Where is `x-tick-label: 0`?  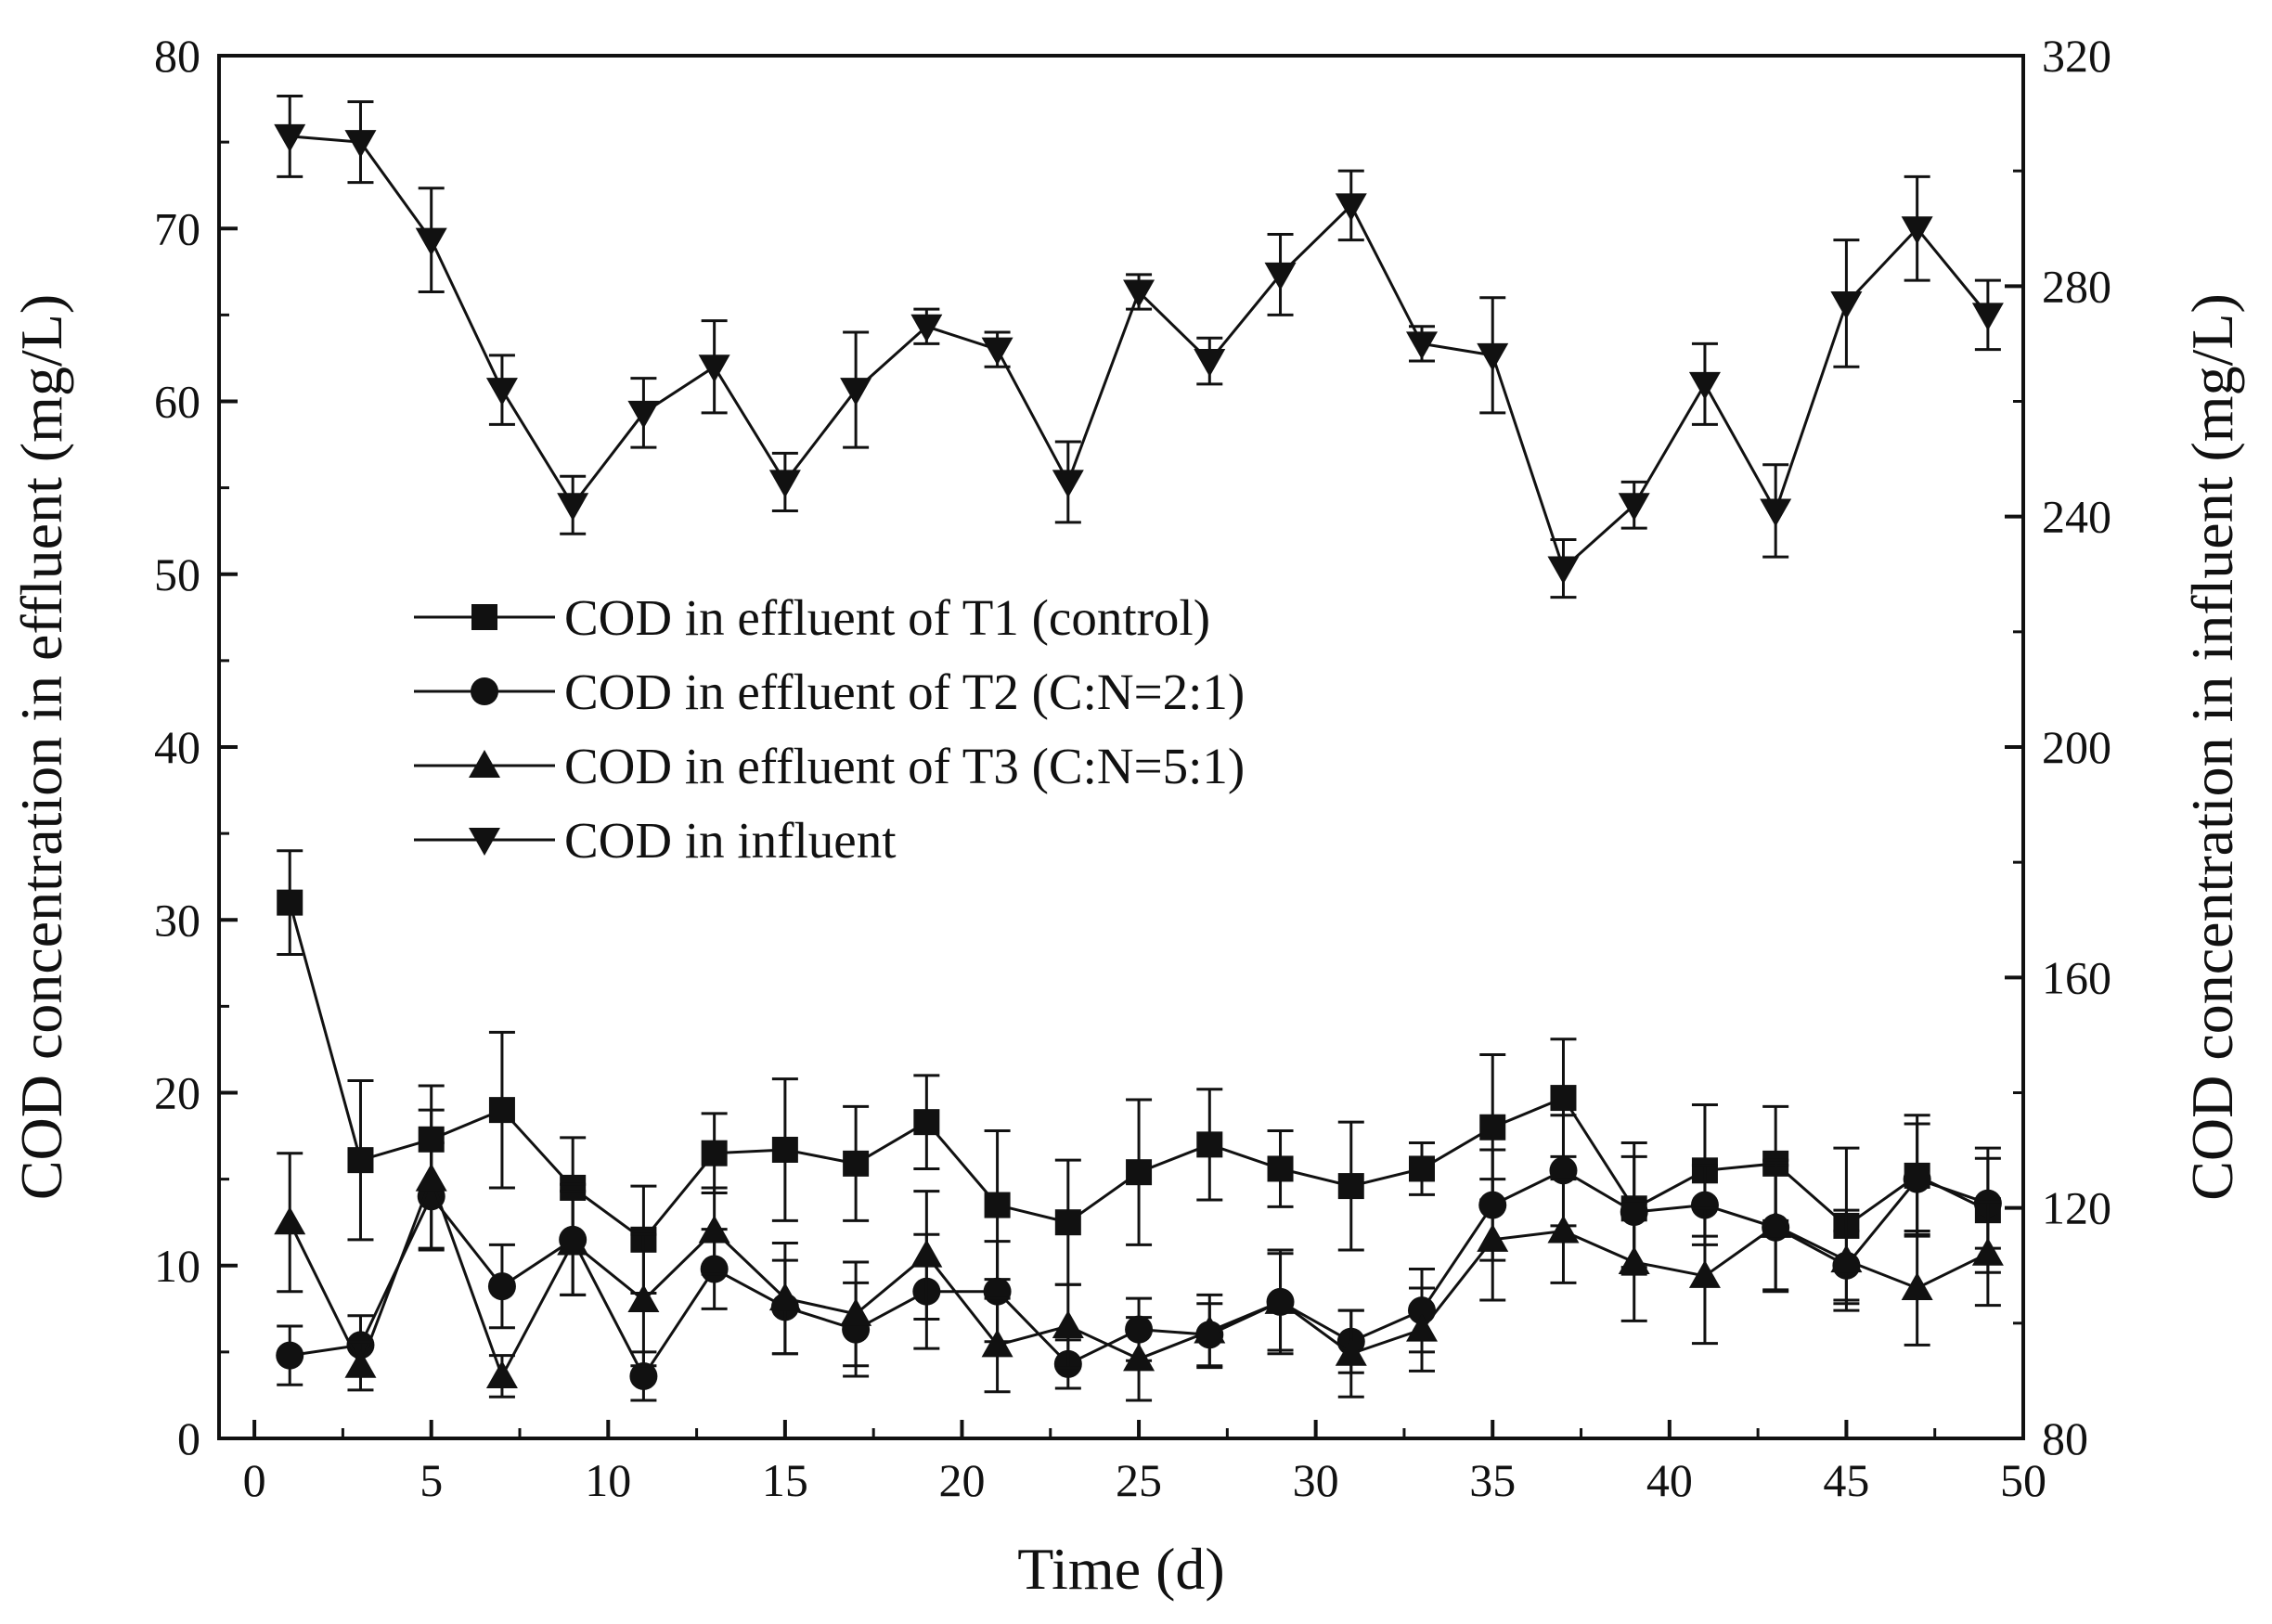
x-tick-label: 0 is located at coordinates (254, 1480).